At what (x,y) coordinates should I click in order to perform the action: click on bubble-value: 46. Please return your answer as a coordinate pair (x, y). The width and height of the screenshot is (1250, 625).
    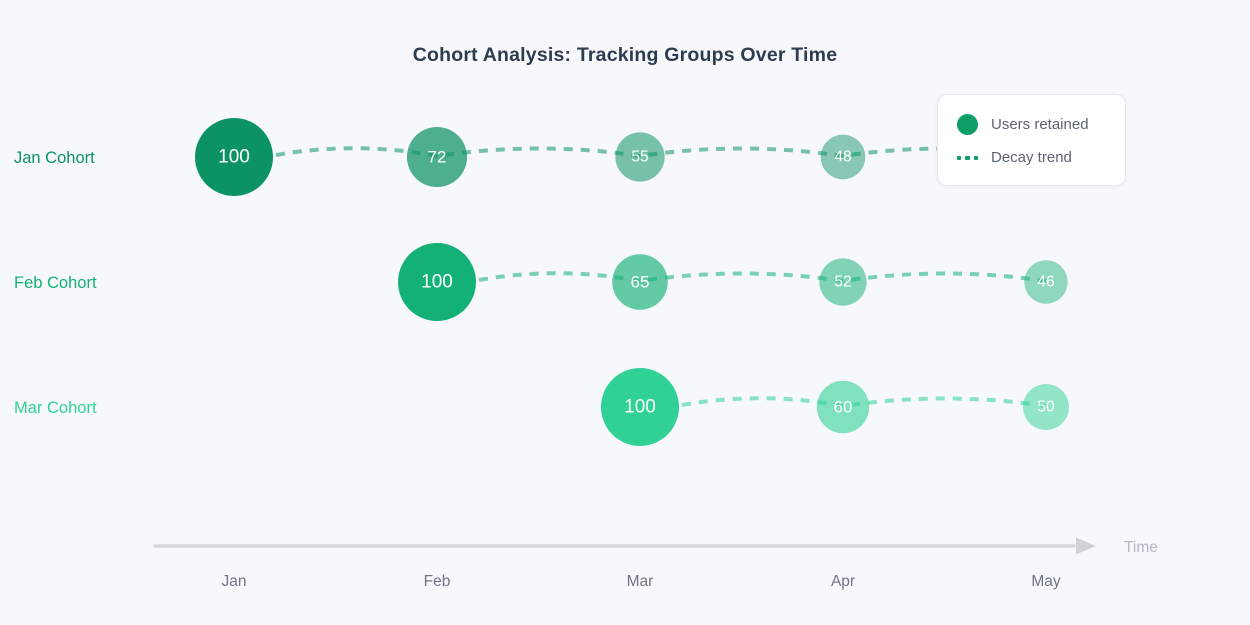
    Looking at the image, I should click on (1045, 282).